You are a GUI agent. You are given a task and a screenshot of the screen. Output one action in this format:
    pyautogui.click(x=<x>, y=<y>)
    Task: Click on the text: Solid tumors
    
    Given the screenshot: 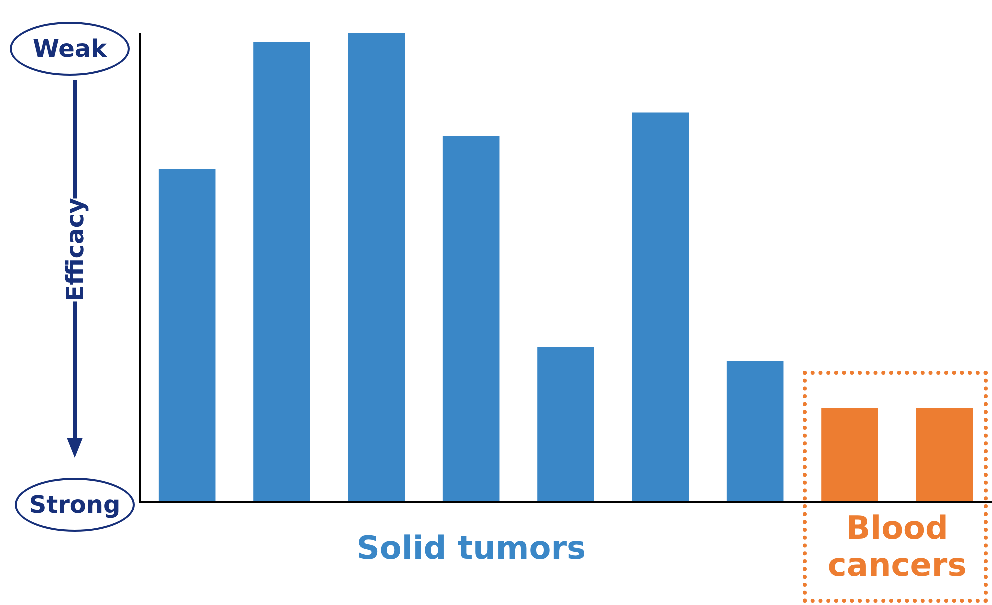 What is the action you would take?
    pyautogui.click(x=471, y=548)
    